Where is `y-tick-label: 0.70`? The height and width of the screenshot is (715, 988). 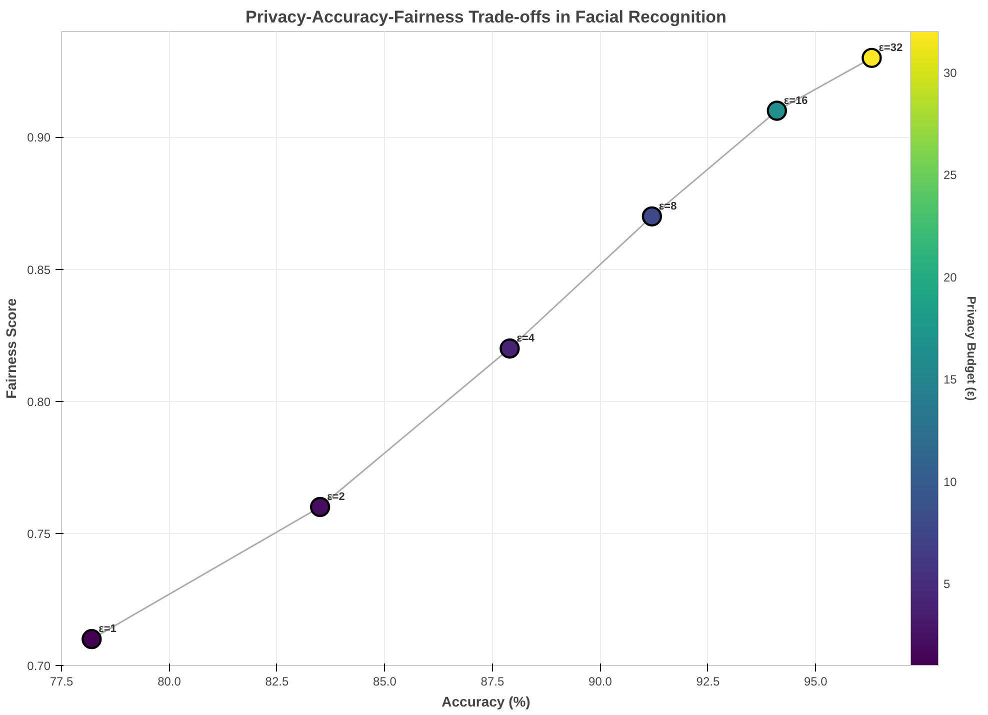 y-tick-label: 0.70 is located at coordinates (39, 666).